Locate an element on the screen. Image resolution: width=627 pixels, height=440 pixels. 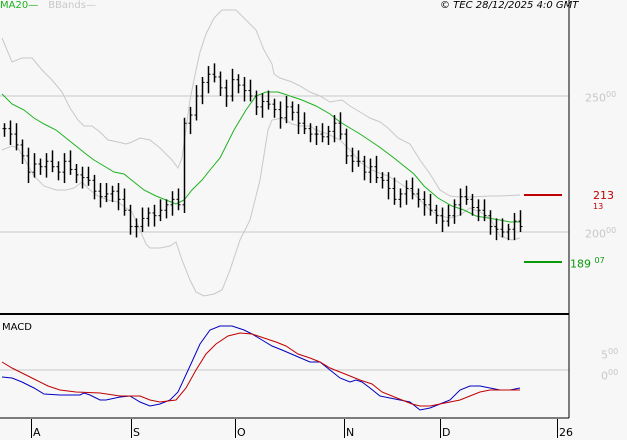
price-label-200: 20000 is located at coordinates (601, 233).